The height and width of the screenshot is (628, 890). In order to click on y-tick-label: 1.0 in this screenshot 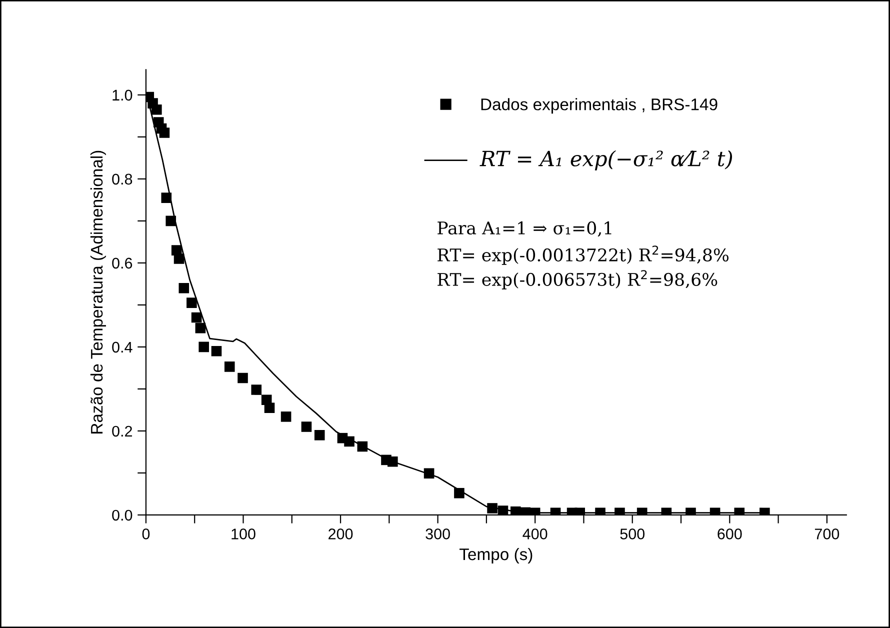, I will do `click(122, 95)`.